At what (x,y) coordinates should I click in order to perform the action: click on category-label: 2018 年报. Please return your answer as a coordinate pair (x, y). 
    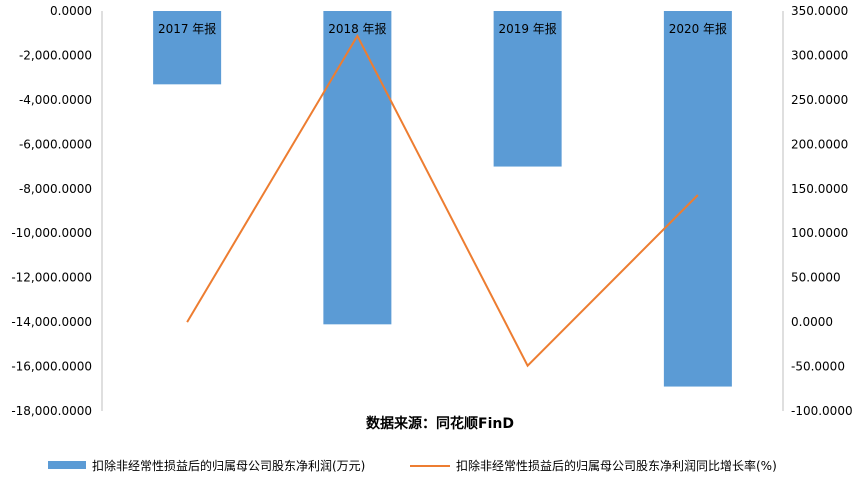
    Looking at the image, I should click on (357, 28).